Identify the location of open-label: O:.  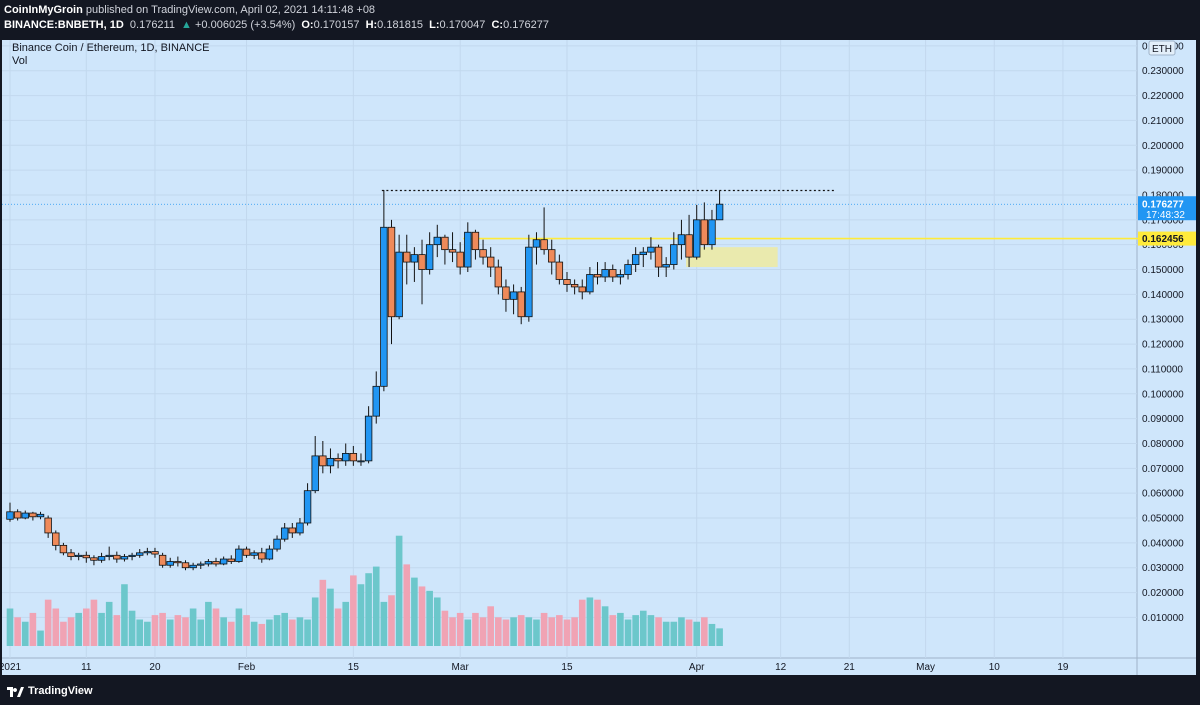
(307, 25).